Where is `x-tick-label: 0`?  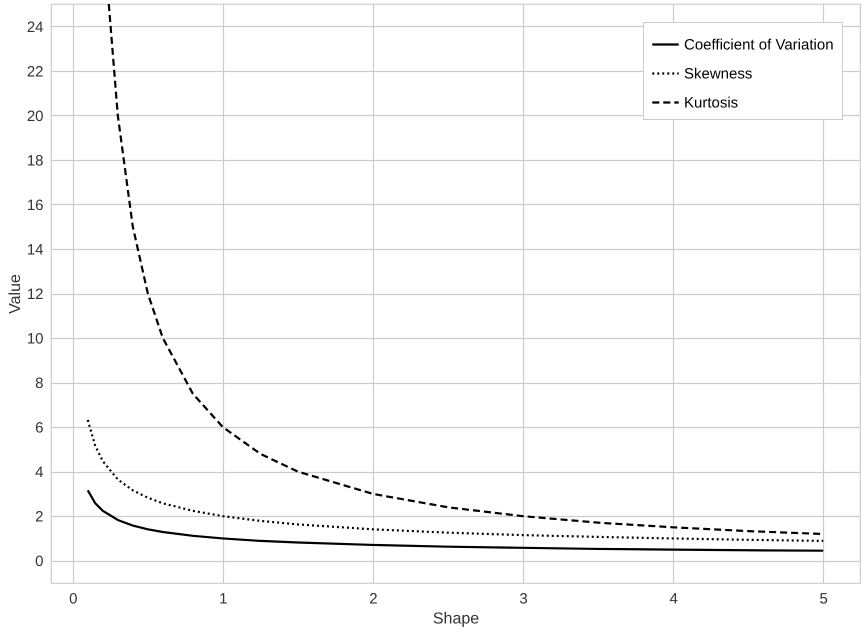
x-tick-label: 0 is located at coordinates (73, 599).